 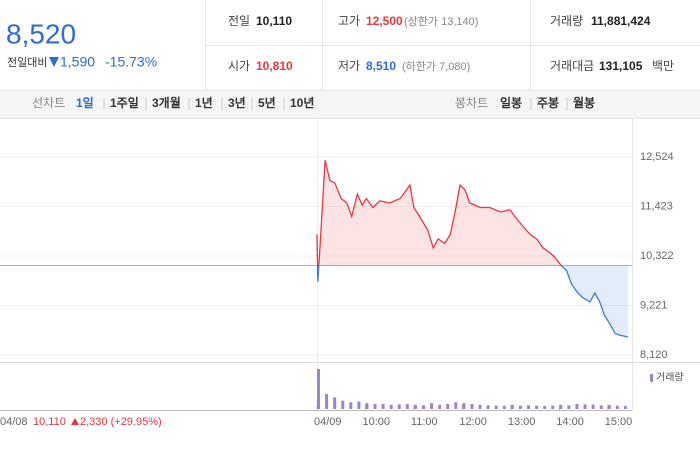 I want to click on x-tick-label: 11:00, so click(x=424, y=422).